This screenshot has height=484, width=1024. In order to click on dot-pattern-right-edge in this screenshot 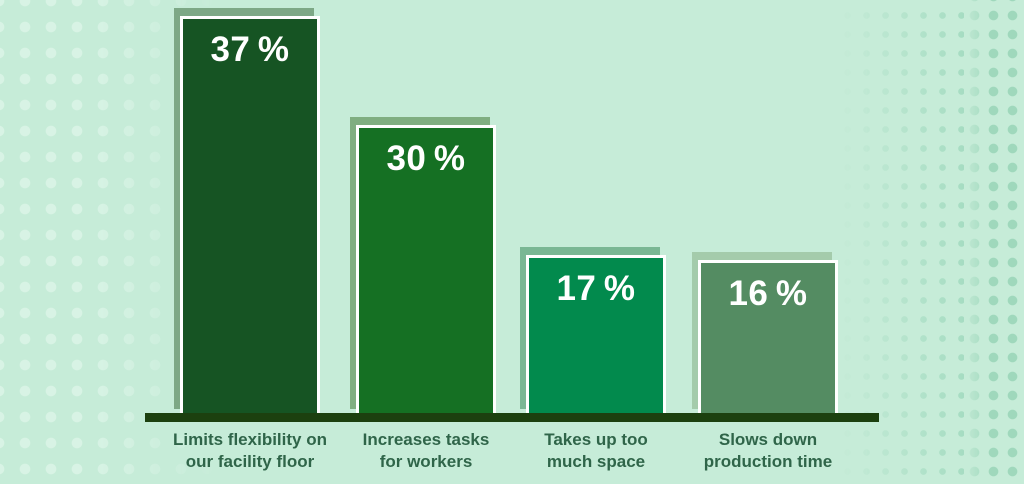, I will do `click(993, 242)`.